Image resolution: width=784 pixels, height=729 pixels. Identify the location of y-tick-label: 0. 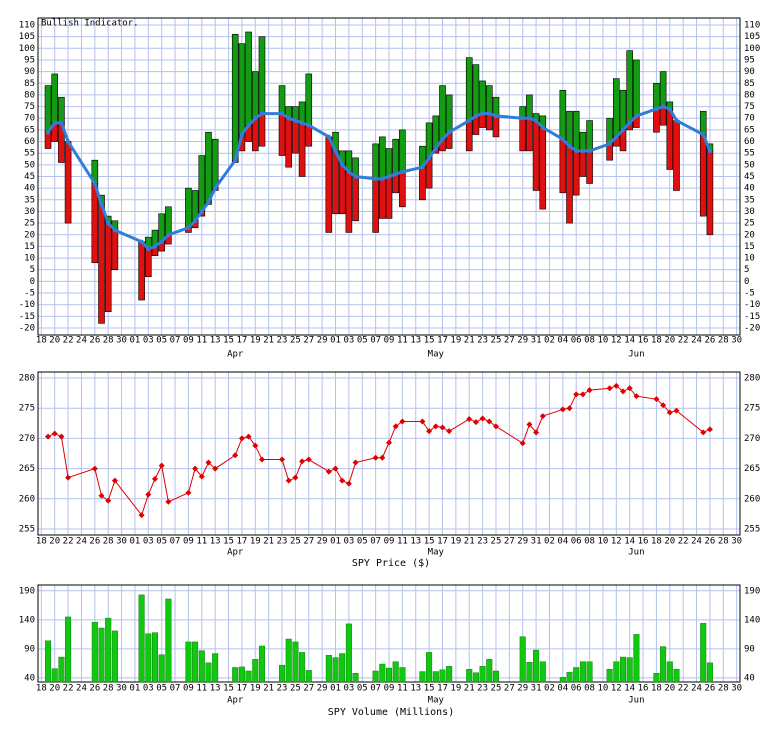
(32, 282).